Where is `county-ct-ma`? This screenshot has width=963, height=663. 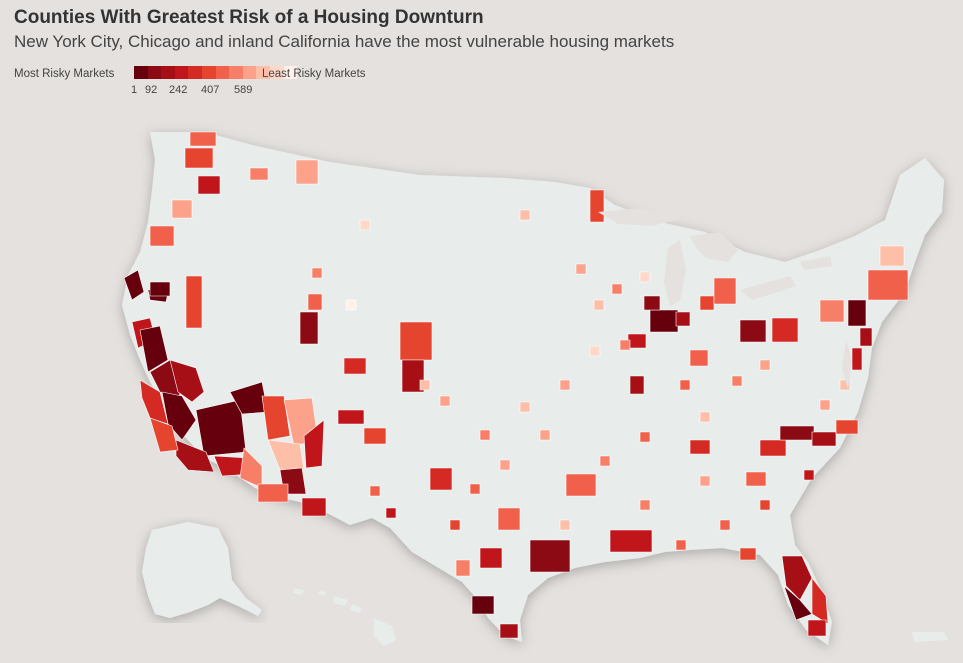
county-ct-ma is located at coordinates (888, 285).